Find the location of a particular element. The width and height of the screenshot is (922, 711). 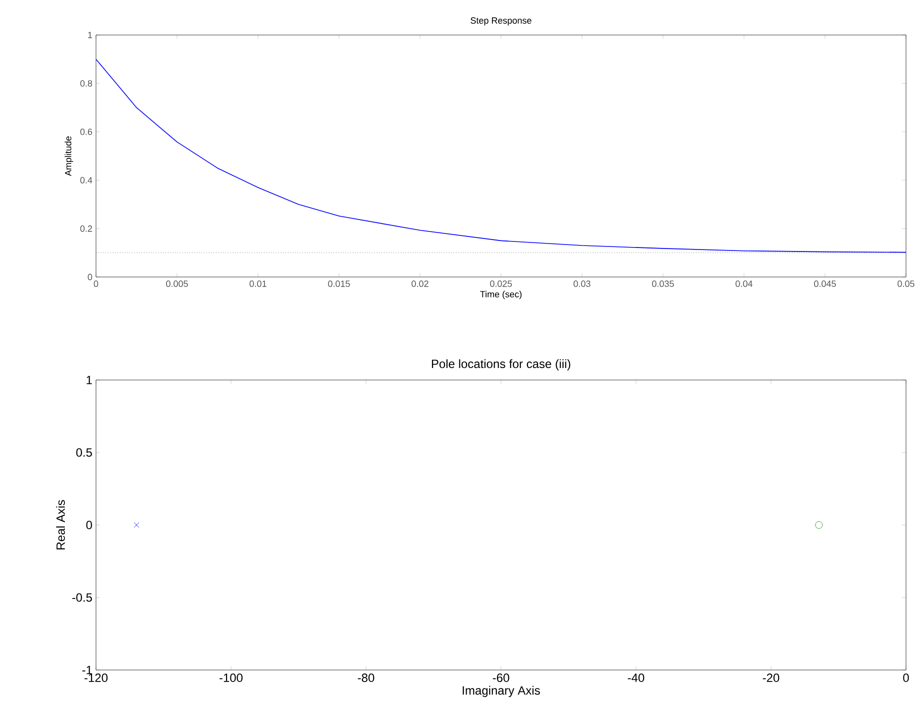

x-tick-label: 0.035 is located at coordinates (663, 283).